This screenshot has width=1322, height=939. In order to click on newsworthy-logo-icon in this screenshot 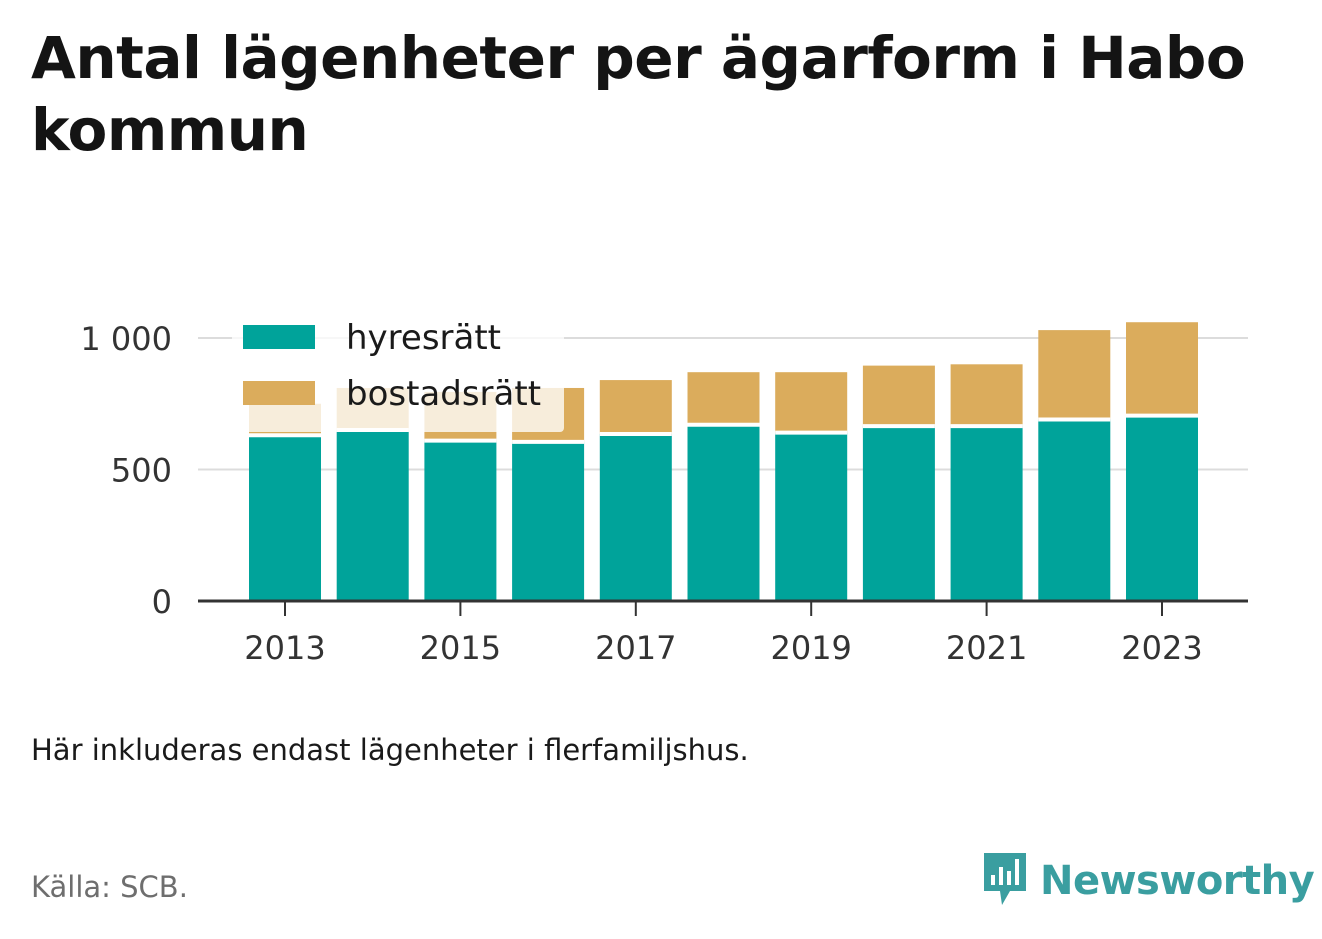, I will do `click(1005, 881)`.